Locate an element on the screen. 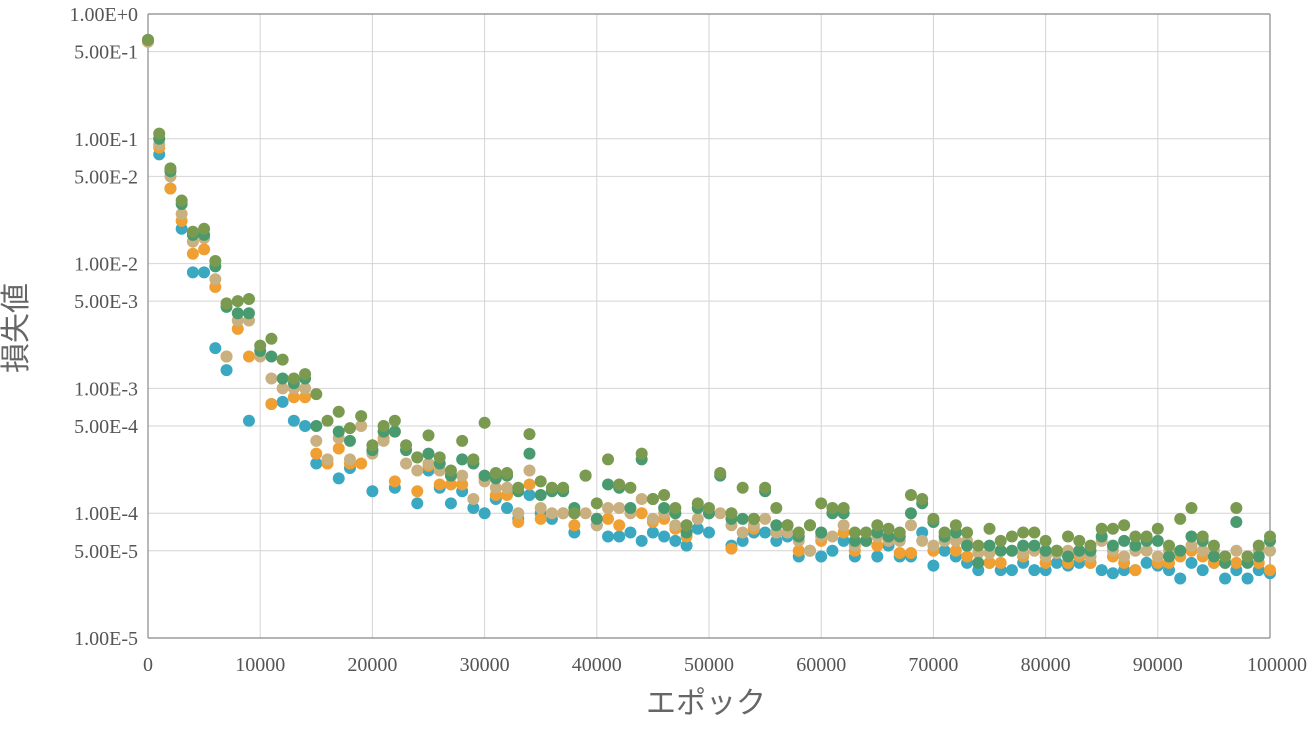 This screenshot has width=1309, height=735. y-tick-label: 1.00E-2 is located at coordinates (106, 265).